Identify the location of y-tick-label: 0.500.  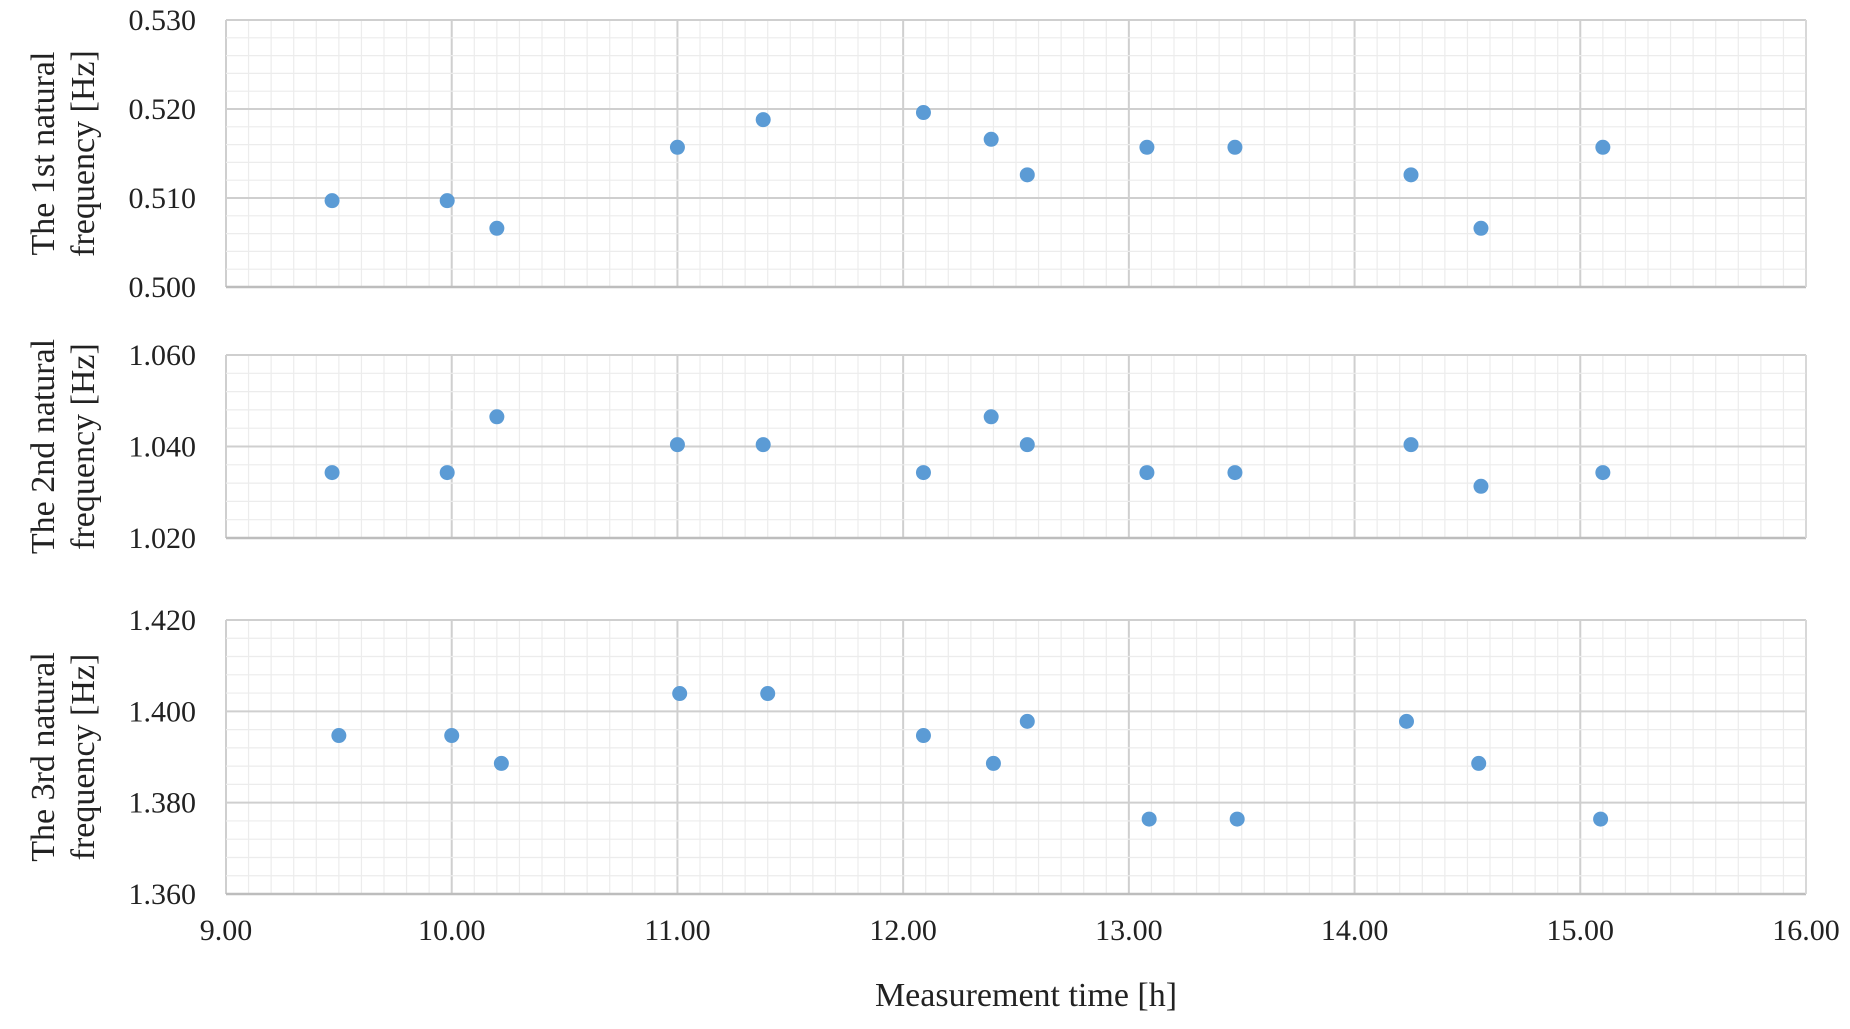
(163, 287).